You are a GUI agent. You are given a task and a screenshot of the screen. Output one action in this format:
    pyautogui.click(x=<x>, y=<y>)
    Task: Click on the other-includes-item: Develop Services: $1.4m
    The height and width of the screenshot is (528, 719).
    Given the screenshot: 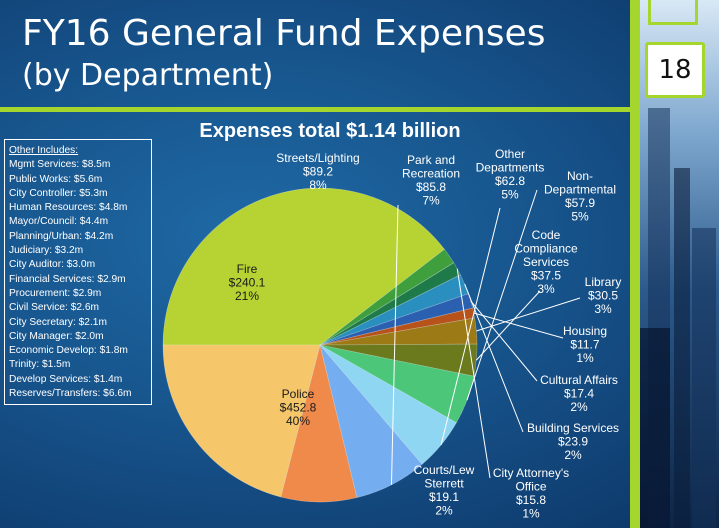 What is the action you would take?
    pyautogui.click(x=66, y=379)
    